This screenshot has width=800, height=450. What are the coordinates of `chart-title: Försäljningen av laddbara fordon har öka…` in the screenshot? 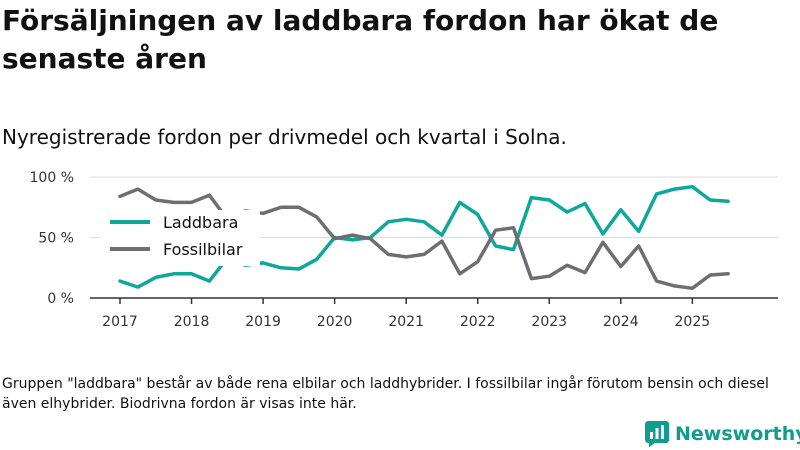 It's located at (360, 39).